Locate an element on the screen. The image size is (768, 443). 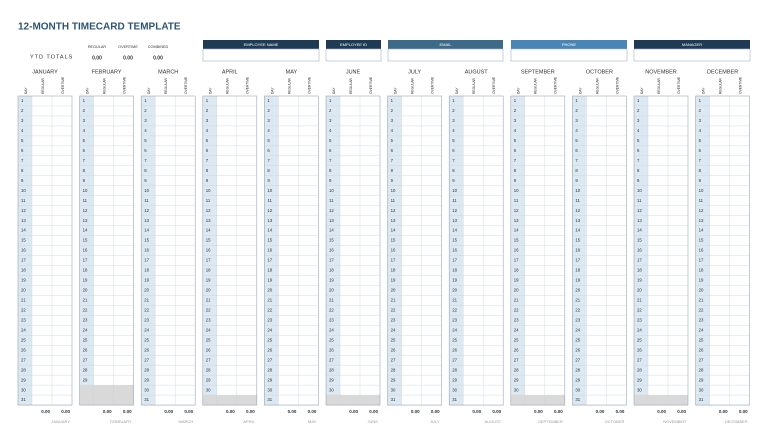
column-header: REGULAR is located at coordinates (351, 85).